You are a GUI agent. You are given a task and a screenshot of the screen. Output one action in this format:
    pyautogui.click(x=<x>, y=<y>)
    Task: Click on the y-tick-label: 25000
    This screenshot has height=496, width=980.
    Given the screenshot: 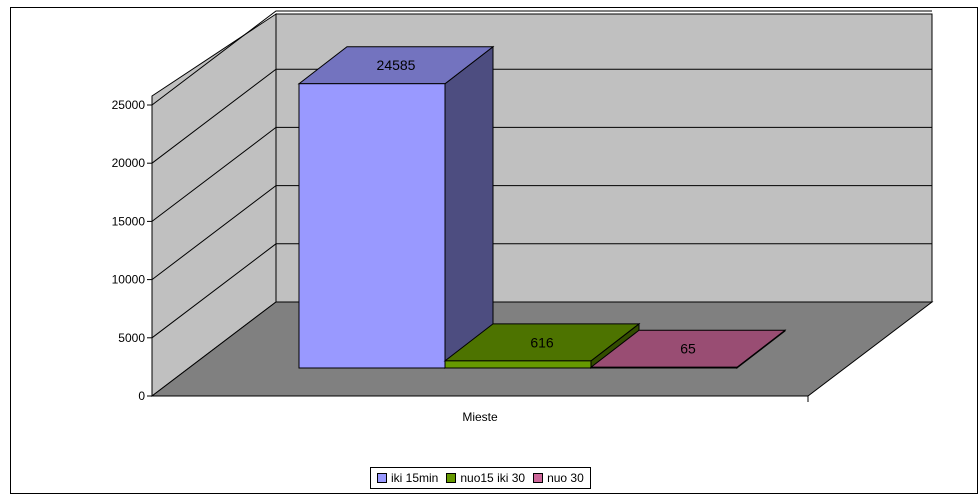 What is the action you would take?
    pyautogui.click(x=129, y=105)
    